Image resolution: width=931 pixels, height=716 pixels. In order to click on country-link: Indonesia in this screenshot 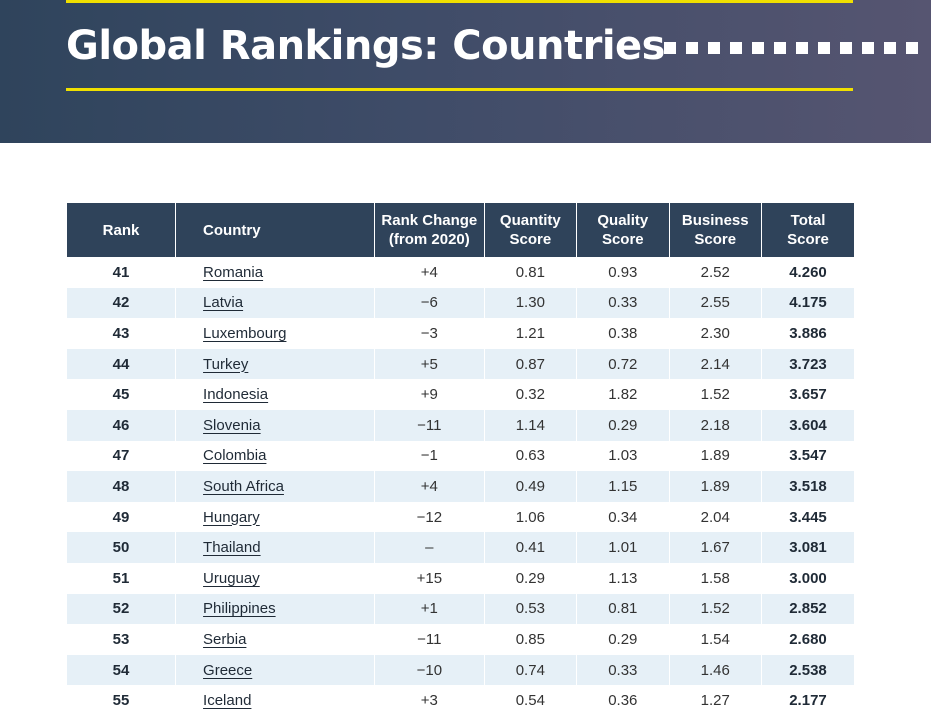, I will do `click(236, 395)`.